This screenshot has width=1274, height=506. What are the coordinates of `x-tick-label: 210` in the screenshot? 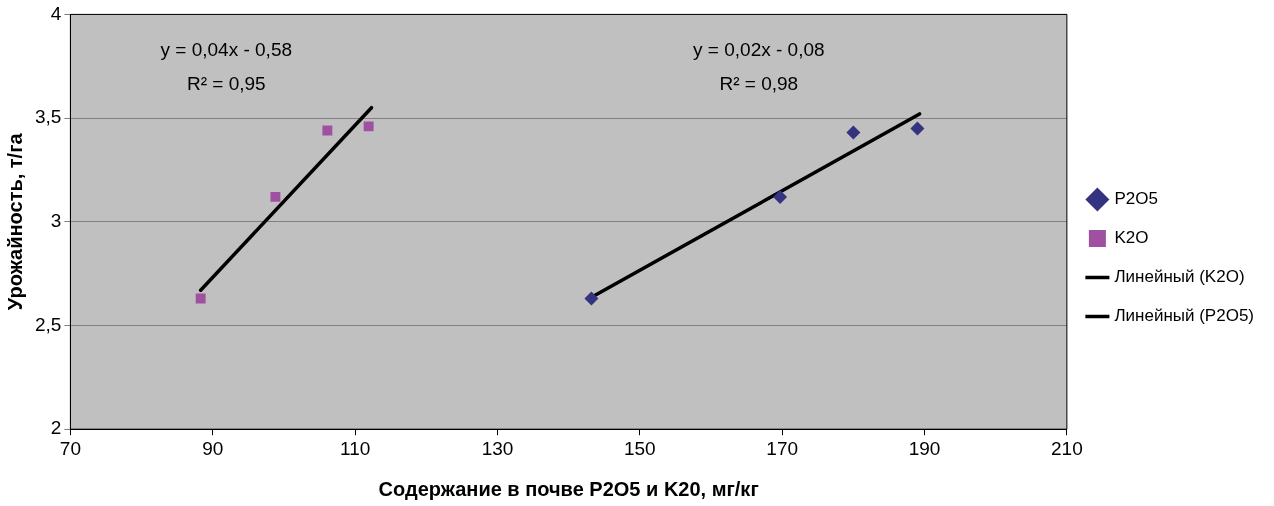 It's located at (1067, 448).